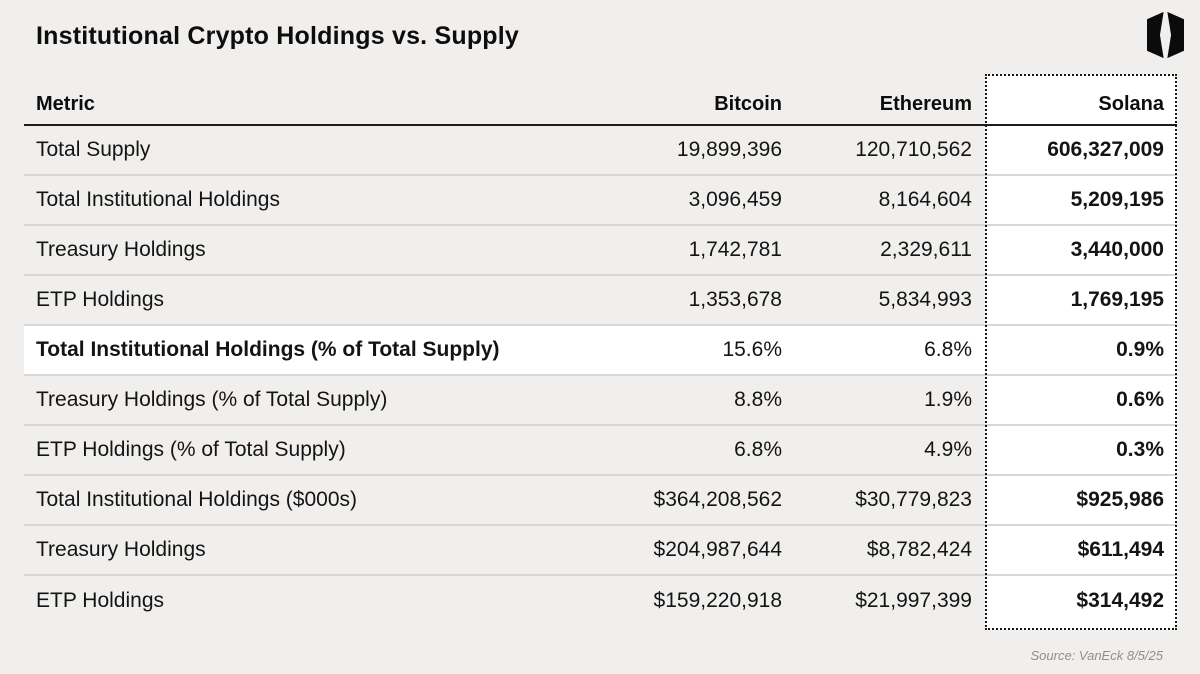 Image resolution: width=1200 pixels, height=674 pixels. What do you see at coordinates (729, 149) in the screenshot?
I see `bitcoin-value-cell: 19,899,396` at bounding box center [729, 149].